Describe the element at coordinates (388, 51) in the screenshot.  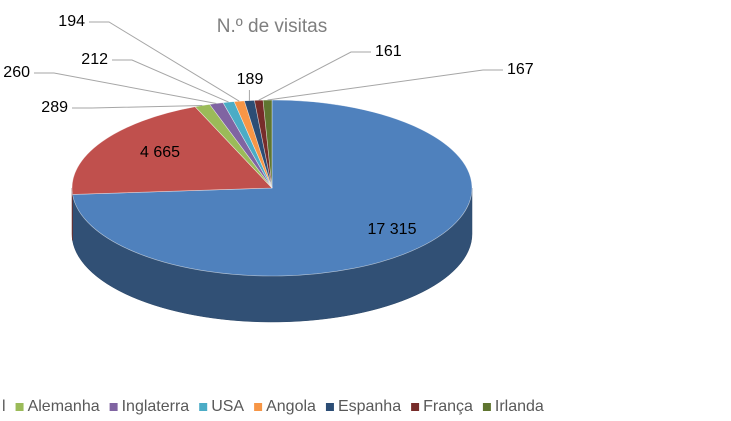
I see `data-label: 161` at that location.